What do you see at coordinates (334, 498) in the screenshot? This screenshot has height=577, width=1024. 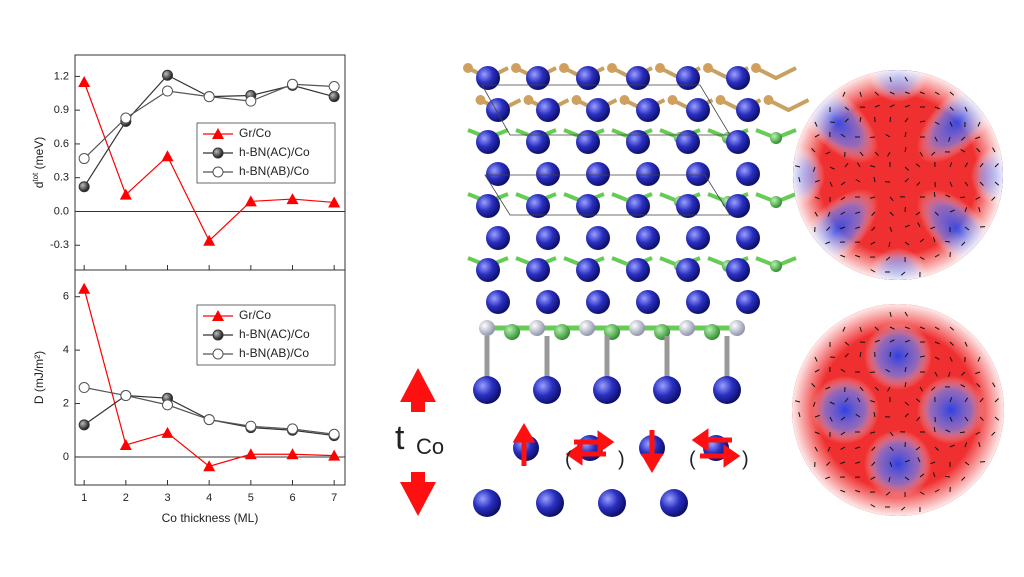 I see `x-tick-label: 7` at bounding box center [334, 498].